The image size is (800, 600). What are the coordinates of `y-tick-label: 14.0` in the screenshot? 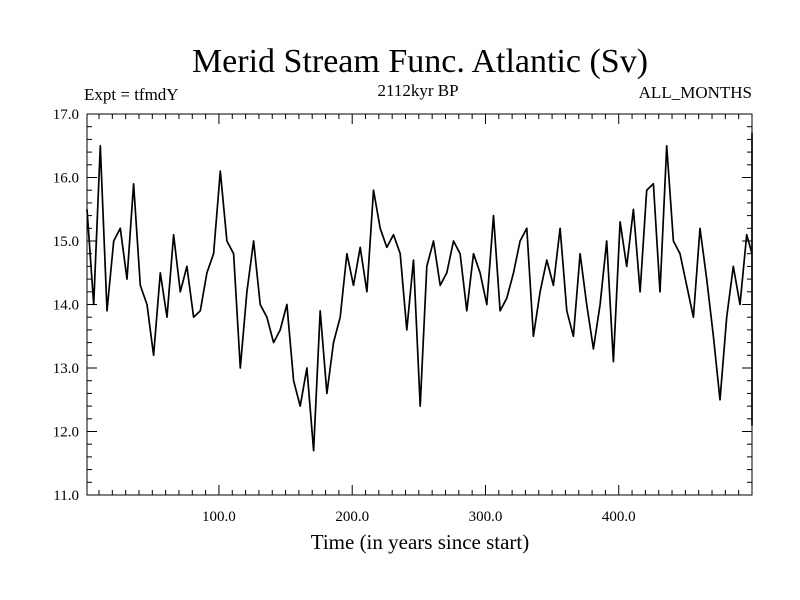 It's located at (66, 306).